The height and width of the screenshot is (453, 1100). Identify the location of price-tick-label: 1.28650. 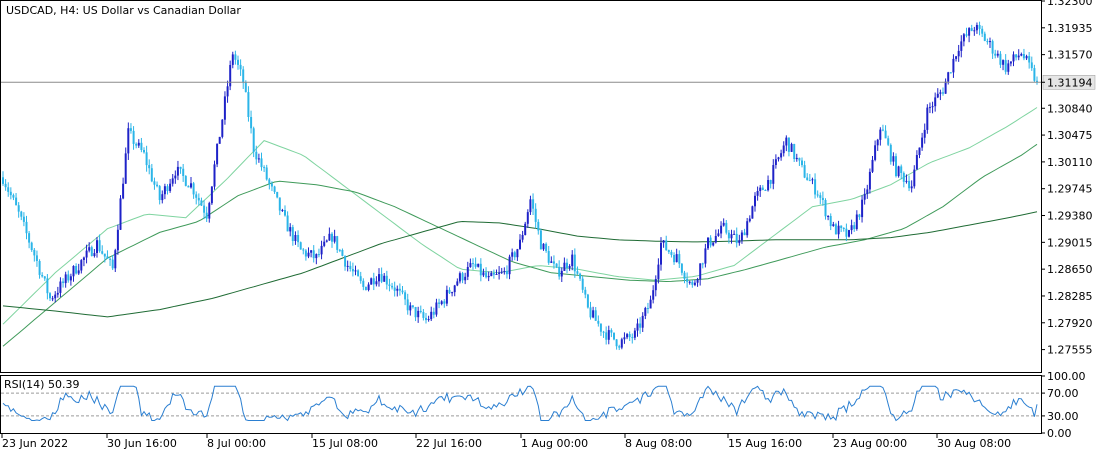
(1070, 269).